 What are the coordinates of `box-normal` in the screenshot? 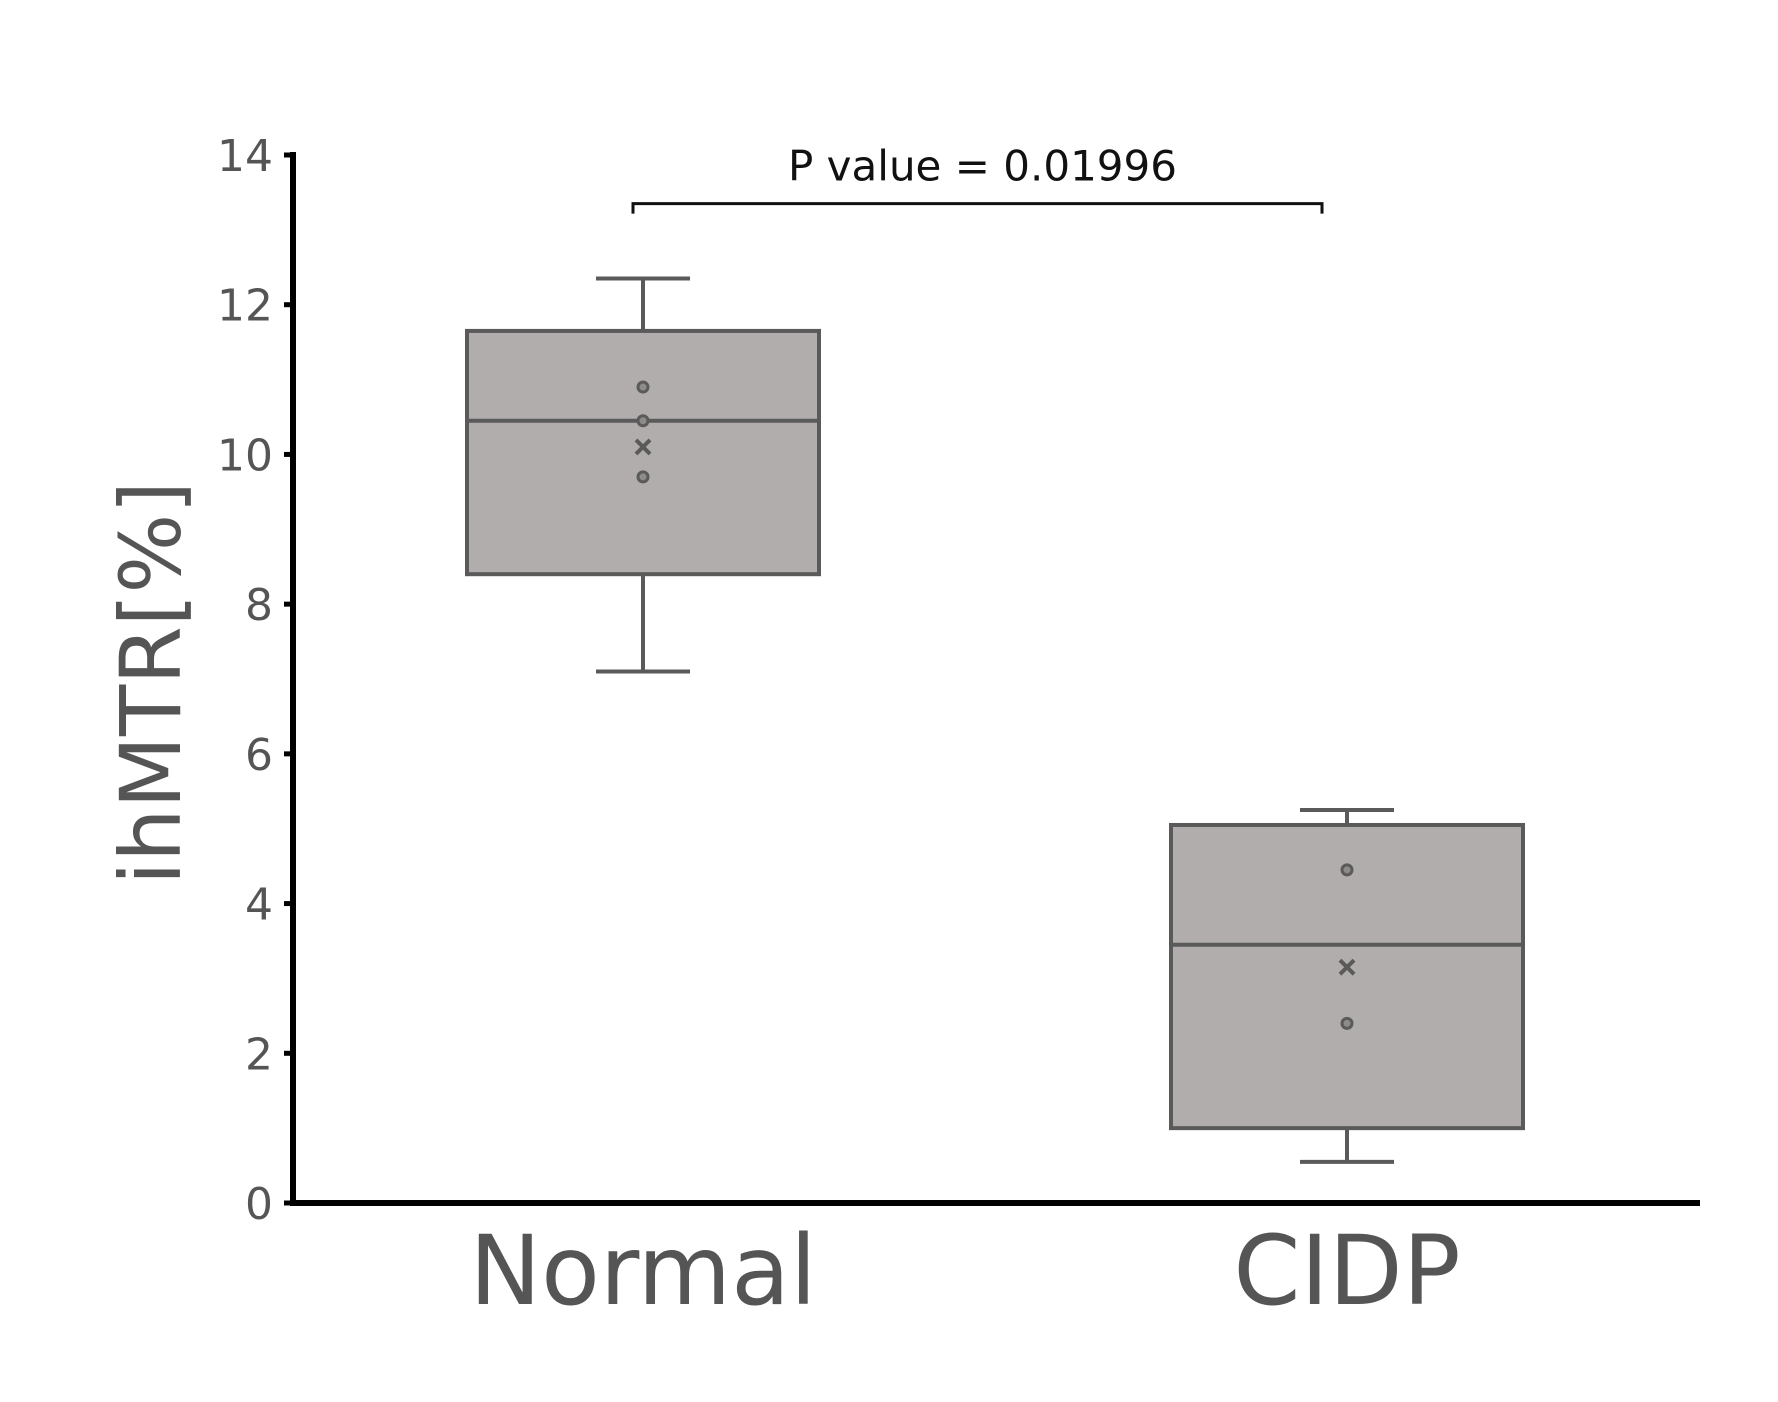 It's located at (643, 475).